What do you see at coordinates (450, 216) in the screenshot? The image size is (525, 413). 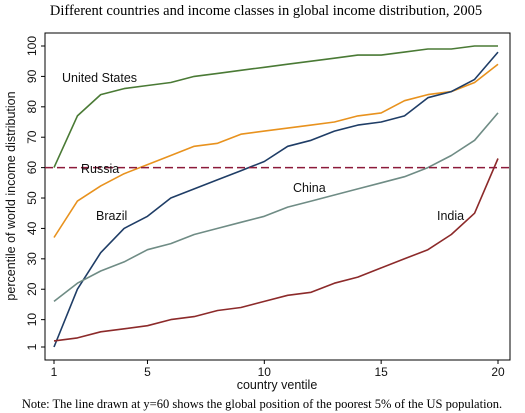 I see `series-label-india: India` at bounding box center [450, 216].